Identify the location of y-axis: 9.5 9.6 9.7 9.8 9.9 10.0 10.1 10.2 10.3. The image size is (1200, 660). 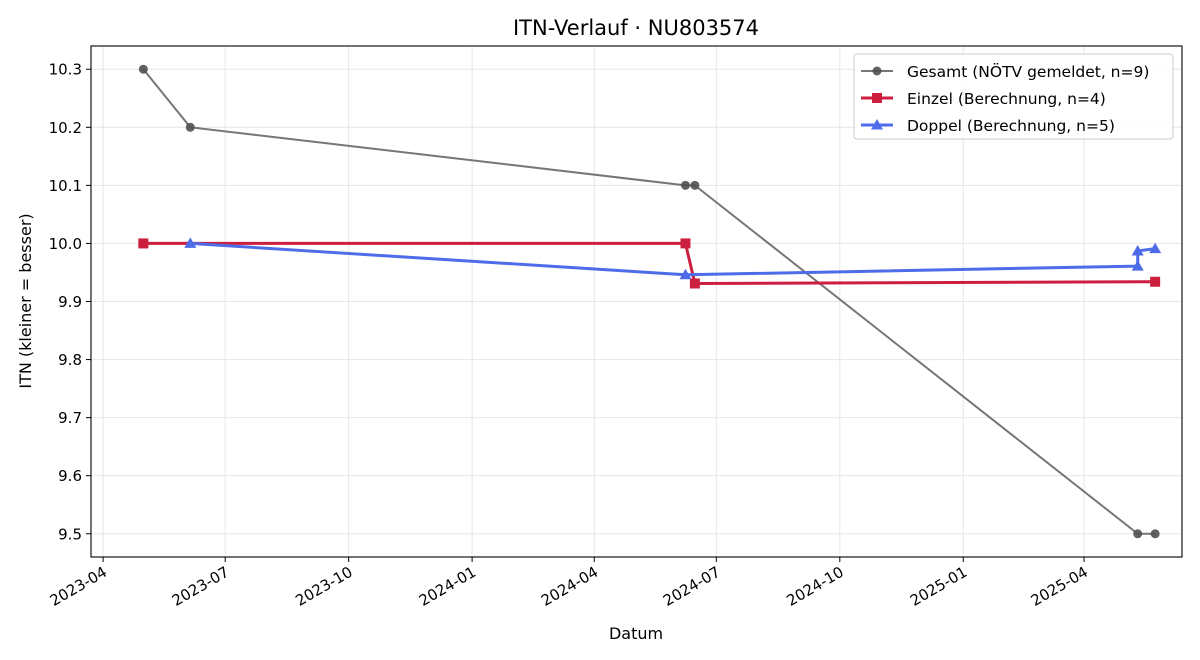
(70, 302).